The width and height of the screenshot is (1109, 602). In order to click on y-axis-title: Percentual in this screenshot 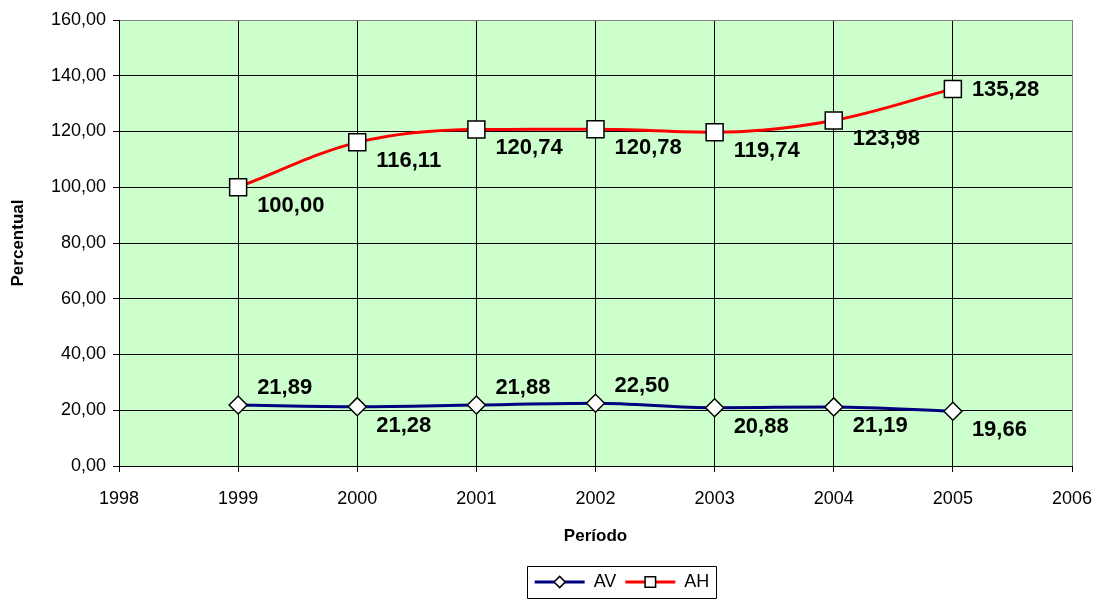, I will do `click(17, 243)`.